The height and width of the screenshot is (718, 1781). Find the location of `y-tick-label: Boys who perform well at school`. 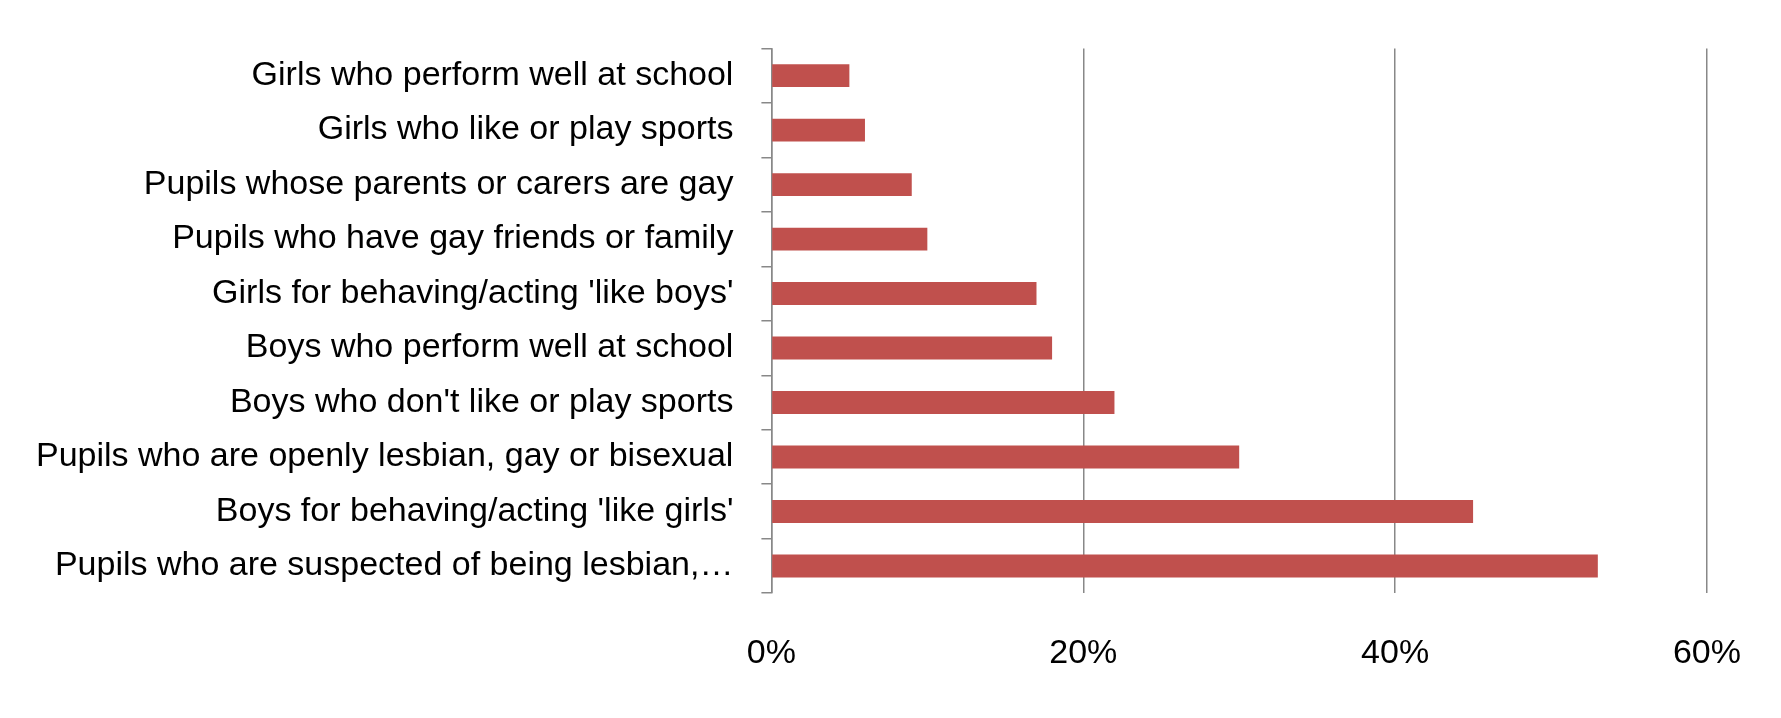

y-tick-label: Boys who perform well at school is located at coordinates (489, 345).